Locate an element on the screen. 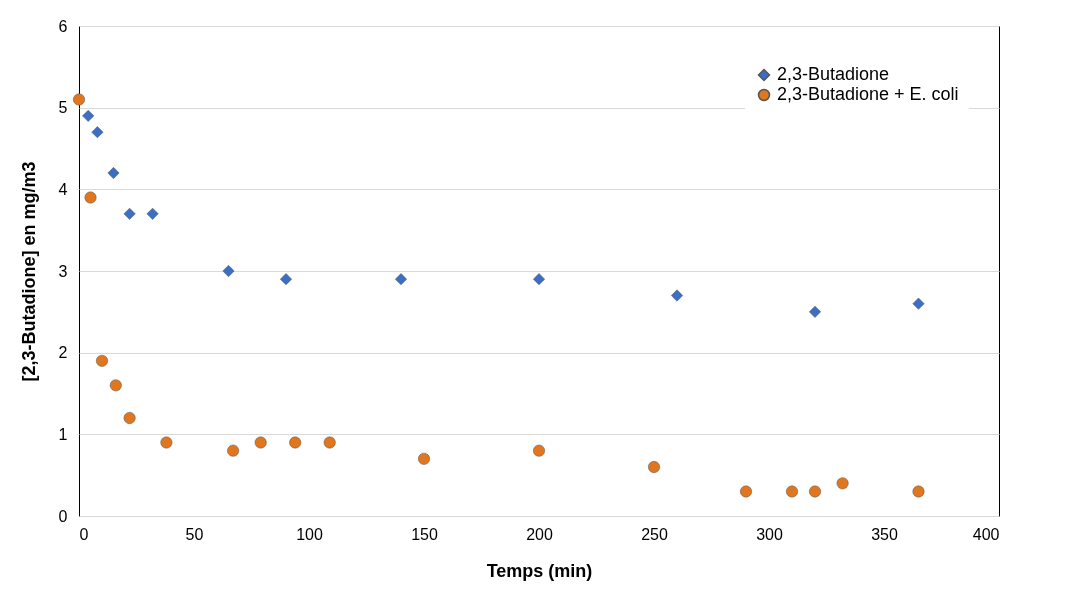  y-tick-label: 4 is located at coordinates (63, 189).